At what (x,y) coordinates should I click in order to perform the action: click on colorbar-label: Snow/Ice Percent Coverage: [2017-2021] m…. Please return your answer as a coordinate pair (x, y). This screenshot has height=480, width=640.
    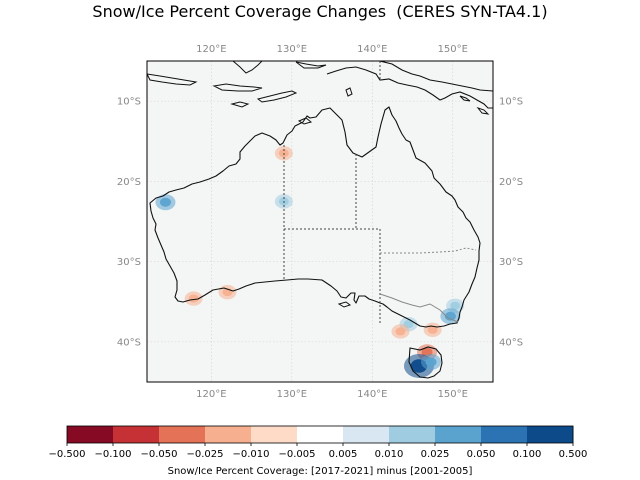
    Looking at the image, I should click on (320, 471).